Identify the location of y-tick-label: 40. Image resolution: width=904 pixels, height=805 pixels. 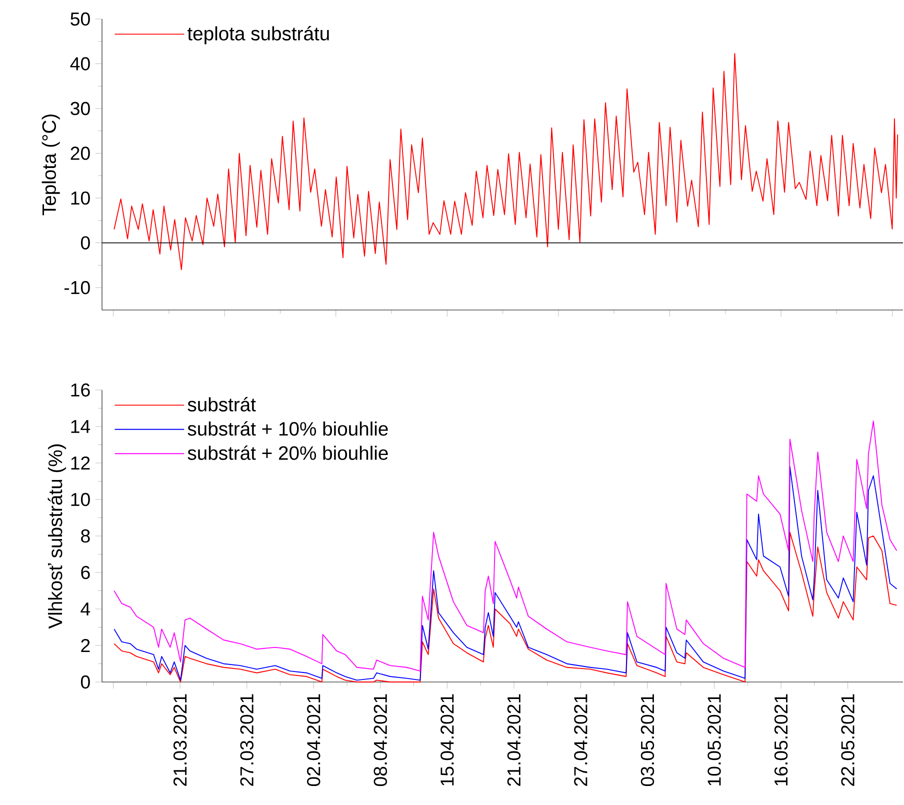
(80, 63).